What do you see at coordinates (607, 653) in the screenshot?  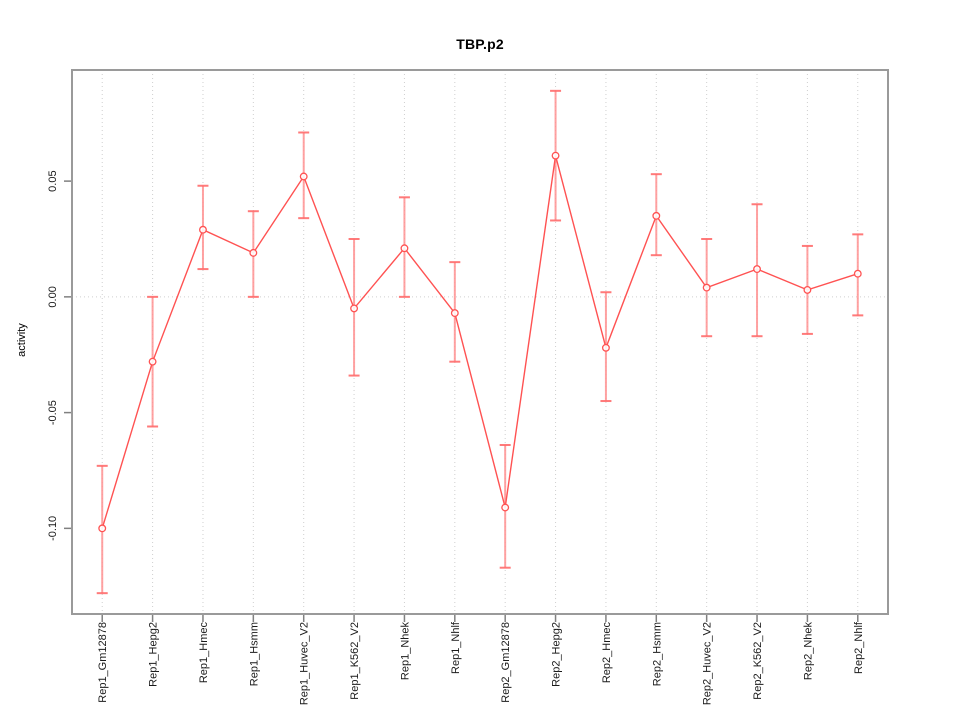 I see `x-tick-label: Rep2_Hmec` at bounding box center [607, 653].